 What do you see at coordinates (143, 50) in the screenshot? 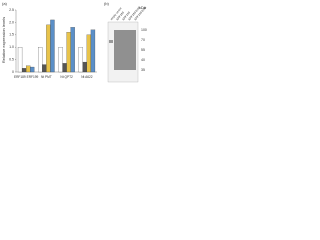
I see `marker-label: 55` at bounding box center [143, 50].